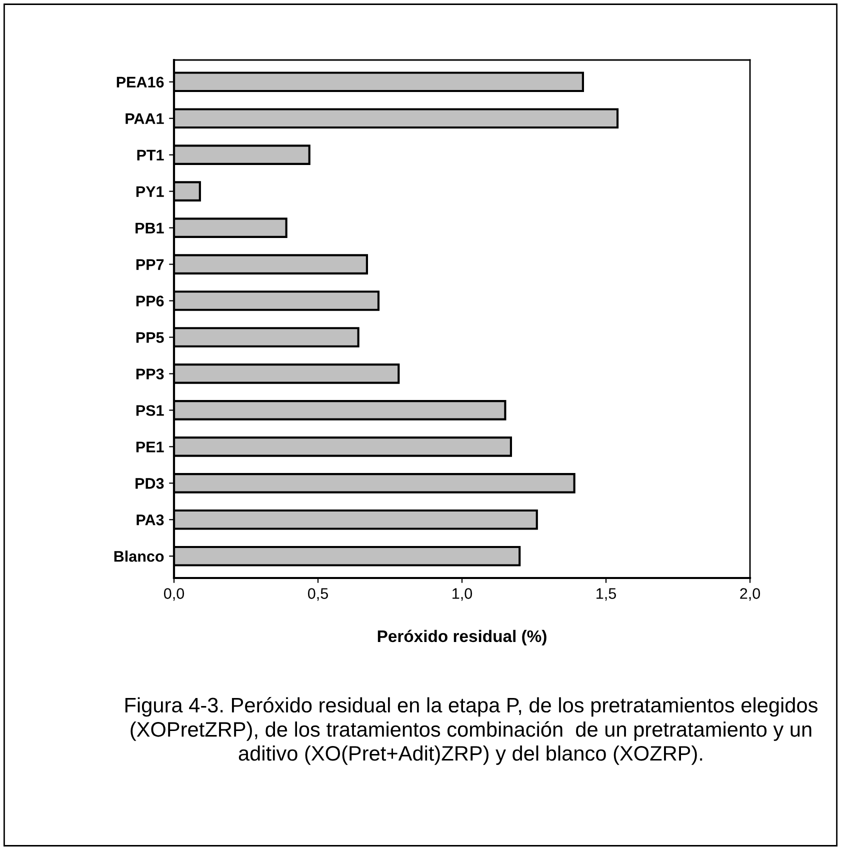  Describe the element at coordinates (139, 556) in the screenshot. I see `y-tick-label: Blanco` at that location.